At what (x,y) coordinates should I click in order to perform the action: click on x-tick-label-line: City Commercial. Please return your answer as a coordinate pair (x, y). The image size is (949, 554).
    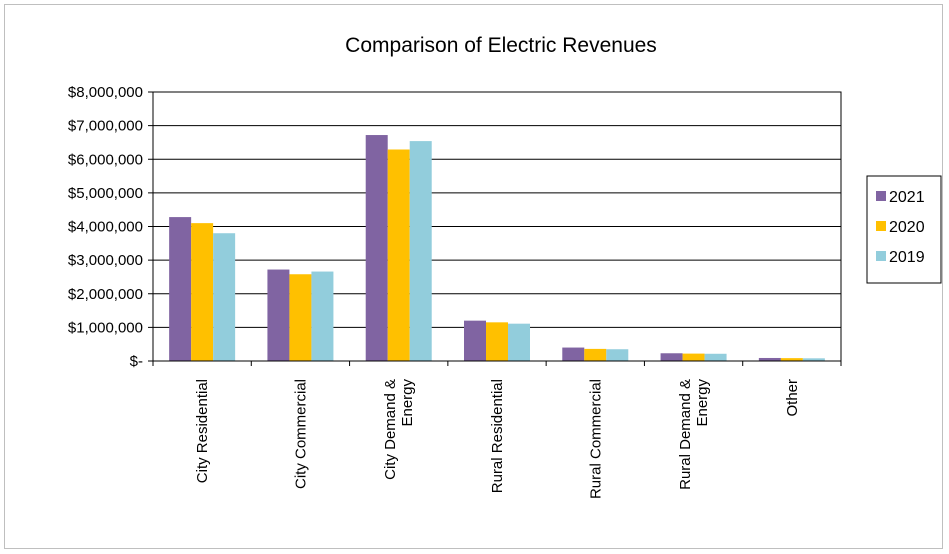
    Looking at the image, I should click on (300, 434).